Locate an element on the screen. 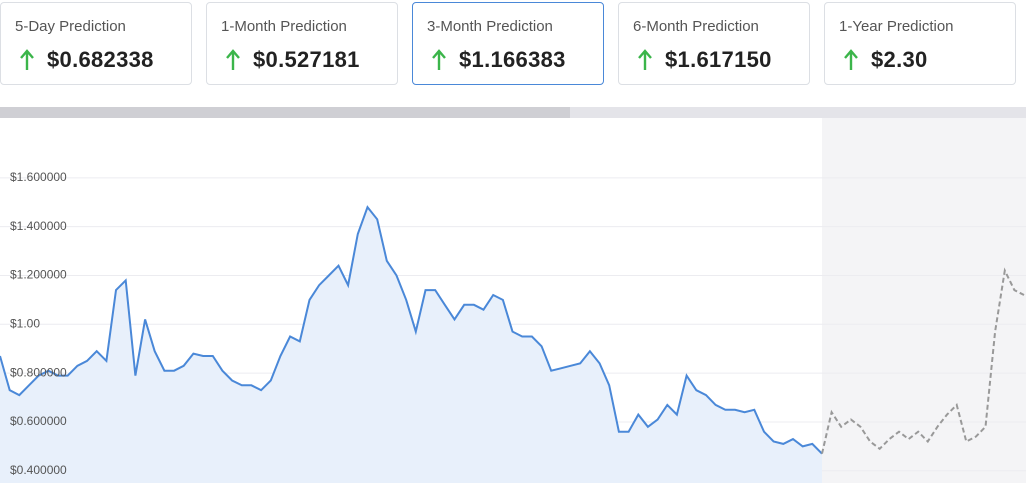 This screenshot has width=1026, height=483. range-track is located at coordinates (798, 112).